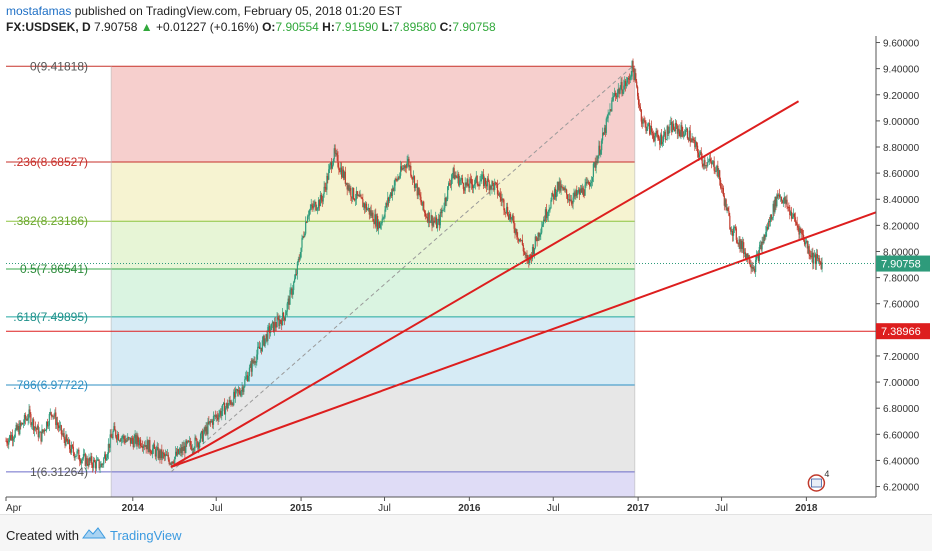  I want to click on time-tick-label: 2014, so click(133, 508).